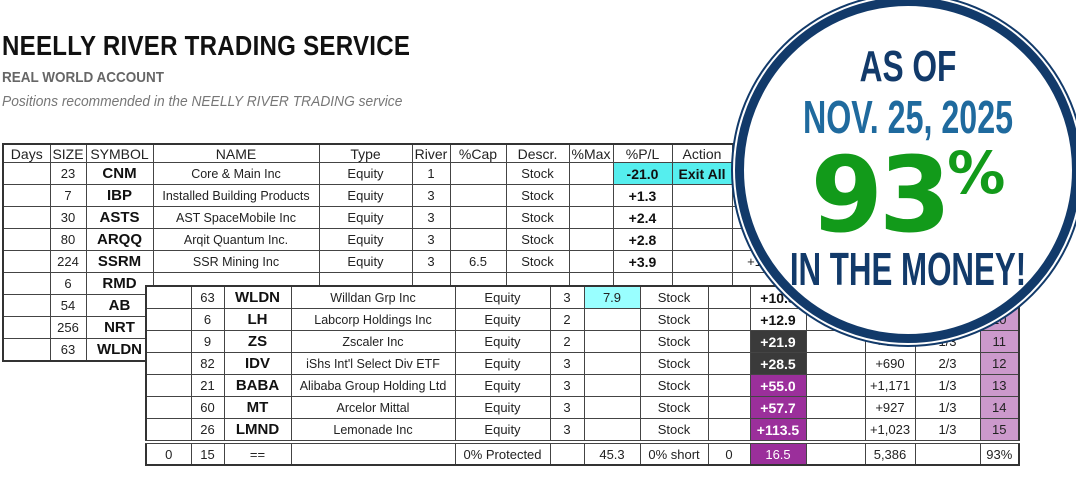 The height and width of the screenshot is (500, 1076). What do you see at coordinates (68, 283) in the screenshot?
I see `size-cell: 6` at bounding box center [68, 283].